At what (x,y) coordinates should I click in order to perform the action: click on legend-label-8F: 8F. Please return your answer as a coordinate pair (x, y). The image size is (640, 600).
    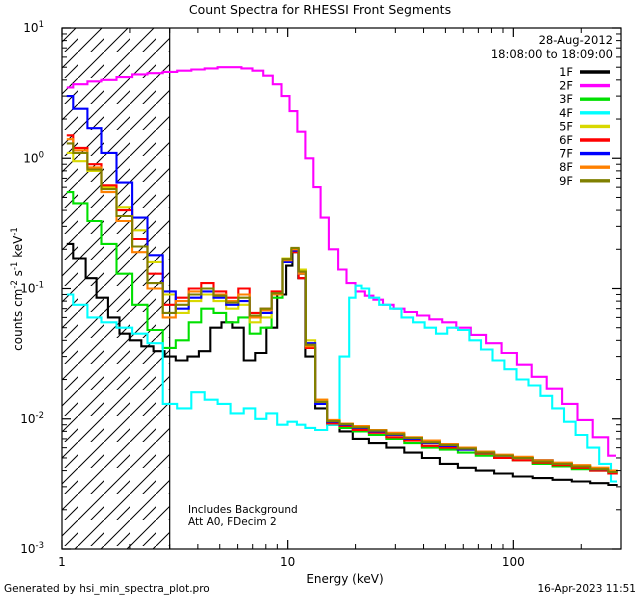
    Looking at the image, I should click on (566, 167).